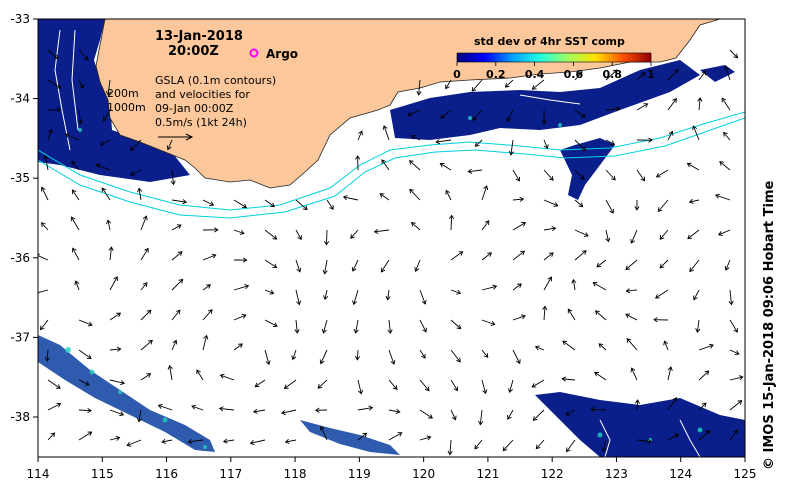  I want to click on time-title: 20:00Z, so click(193, 51).